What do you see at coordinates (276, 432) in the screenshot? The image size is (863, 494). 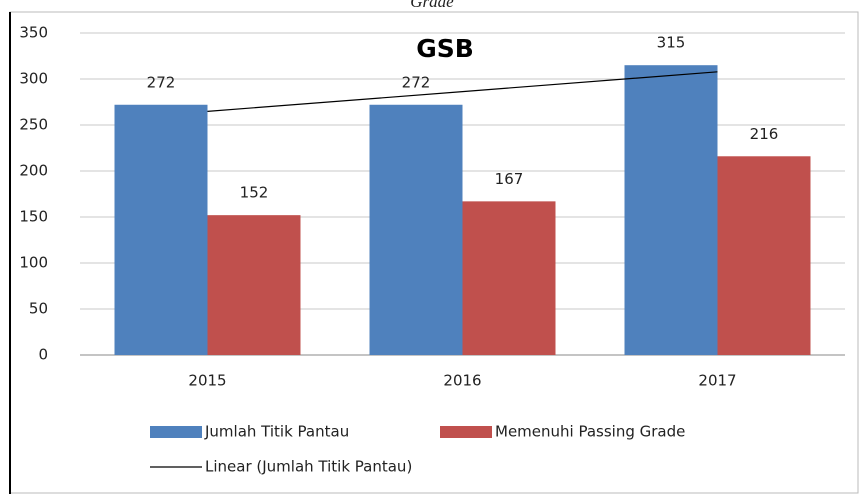 I see `legend-label: Jumlah Titik Pantau` at bounding box center [276, 432].